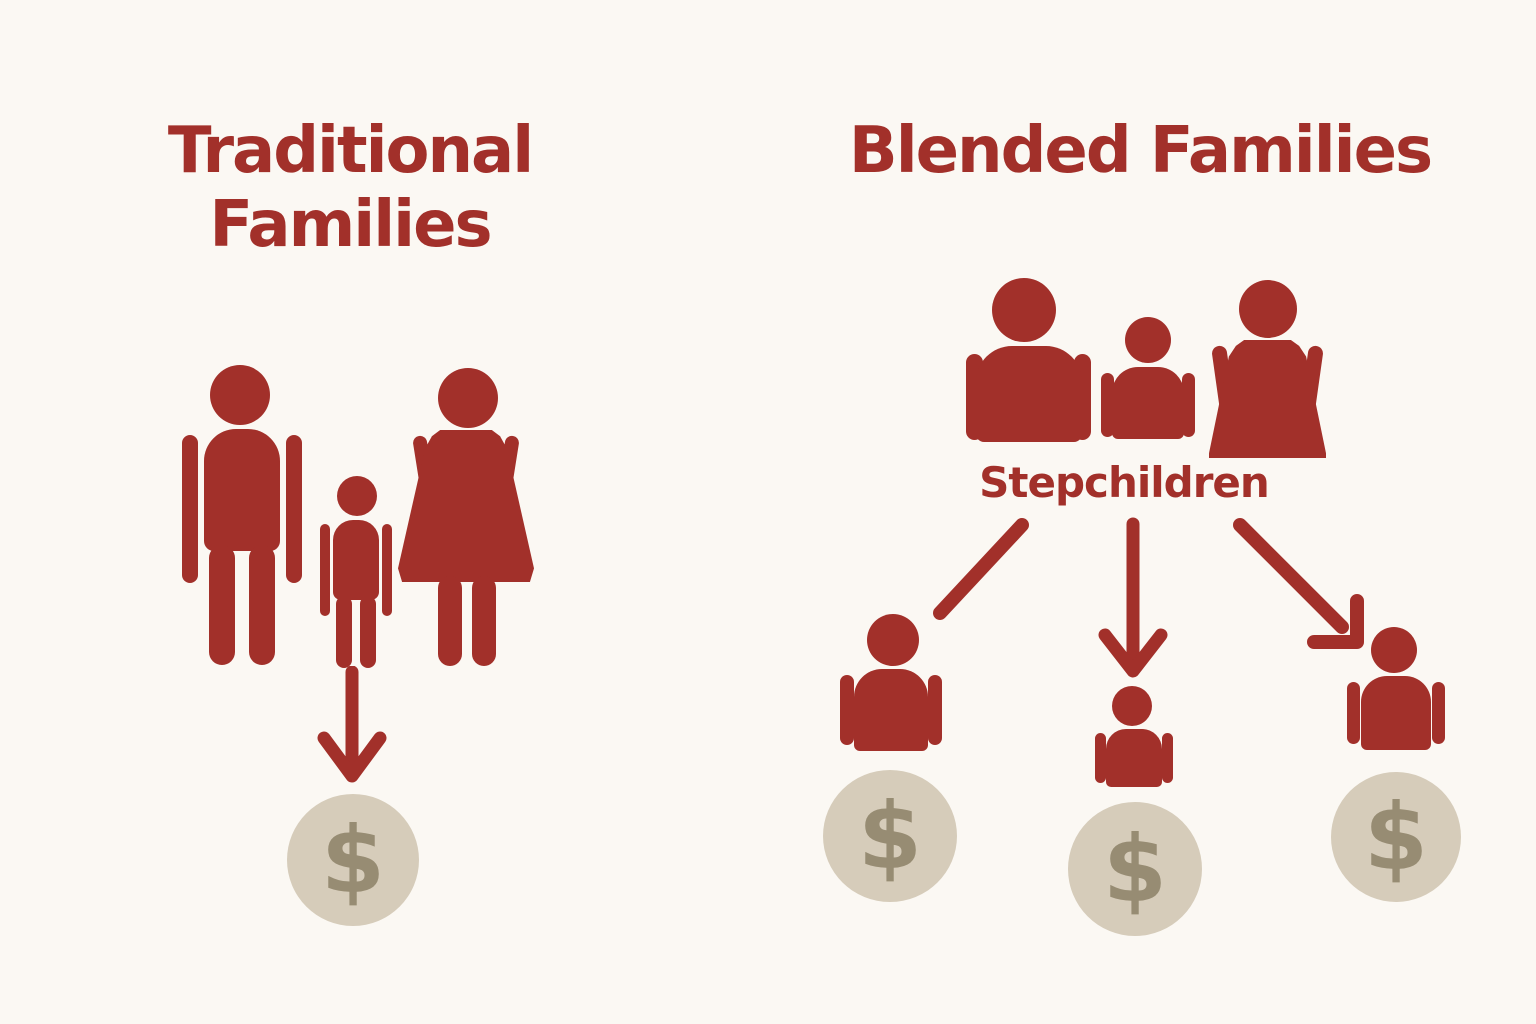  What do you see at coordinates (1267, 399) in the screenshot?
I see `figure-dress` at bounding box center [1267, 399].